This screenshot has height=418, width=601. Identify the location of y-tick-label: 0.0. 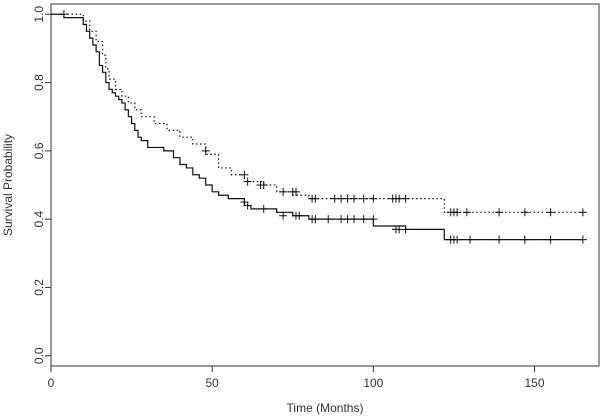
(39, 355).